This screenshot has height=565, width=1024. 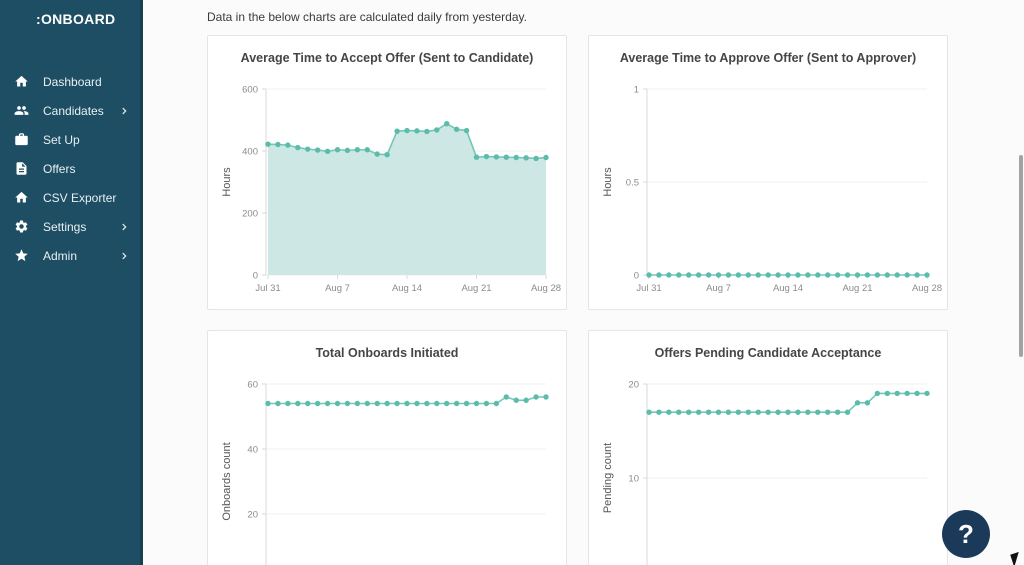 What do you see at coordinates (22, 140) in the screenshot?
I see `briefcase-icon` at bounding box center [22, 140].